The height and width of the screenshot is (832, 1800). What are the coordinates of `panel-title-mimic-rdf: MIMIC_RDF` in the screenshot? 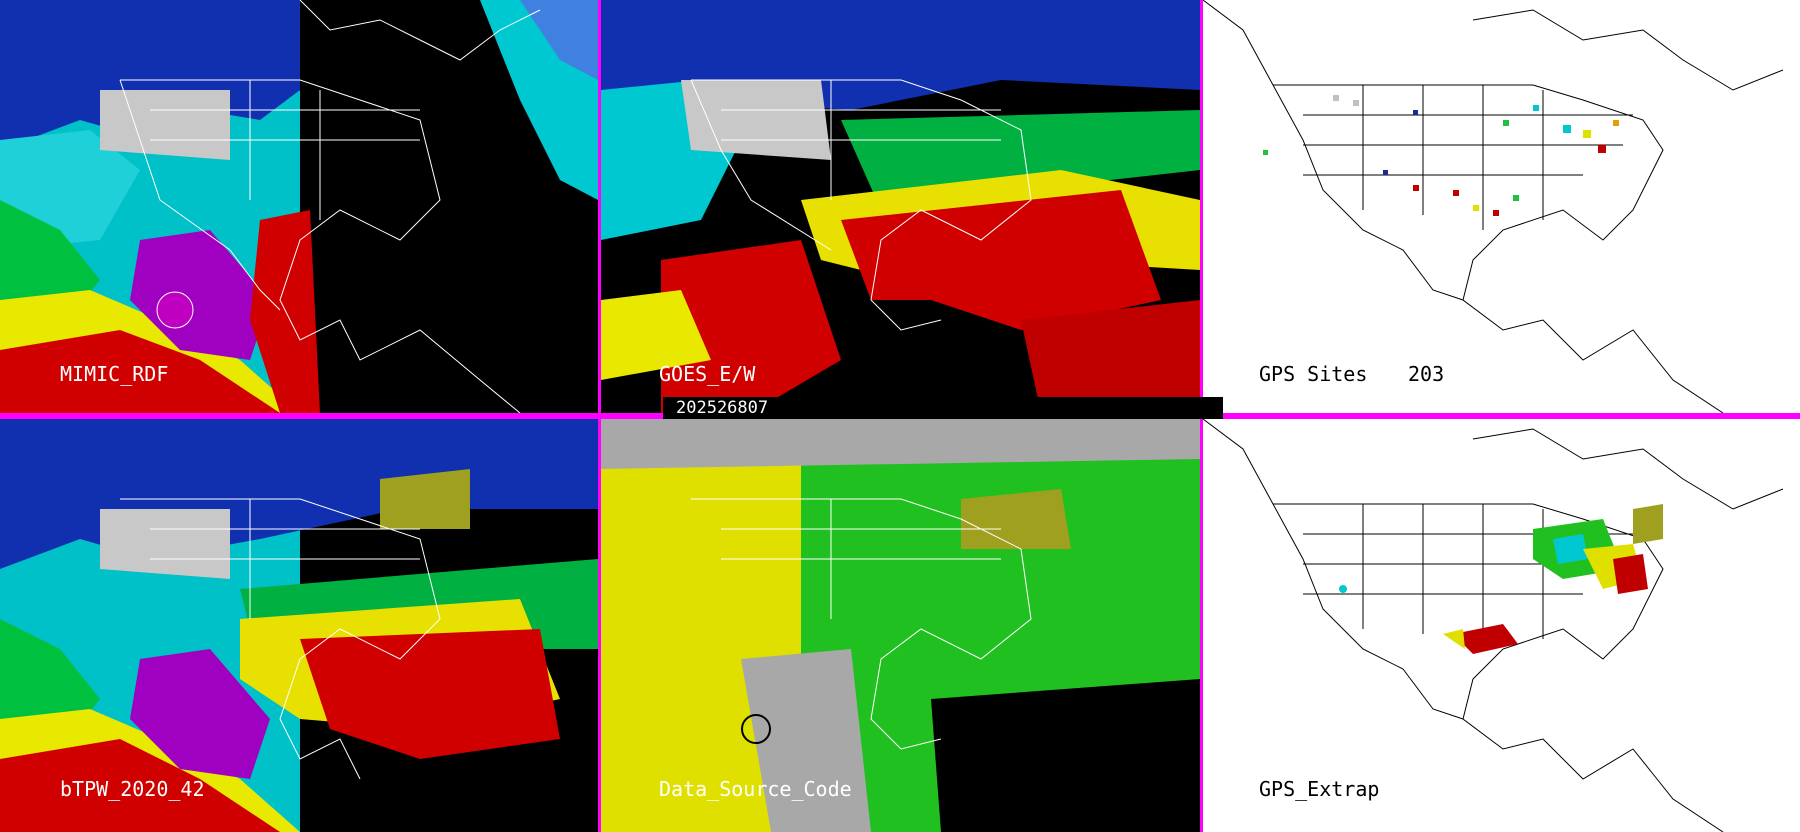 It's located at (114, 374).